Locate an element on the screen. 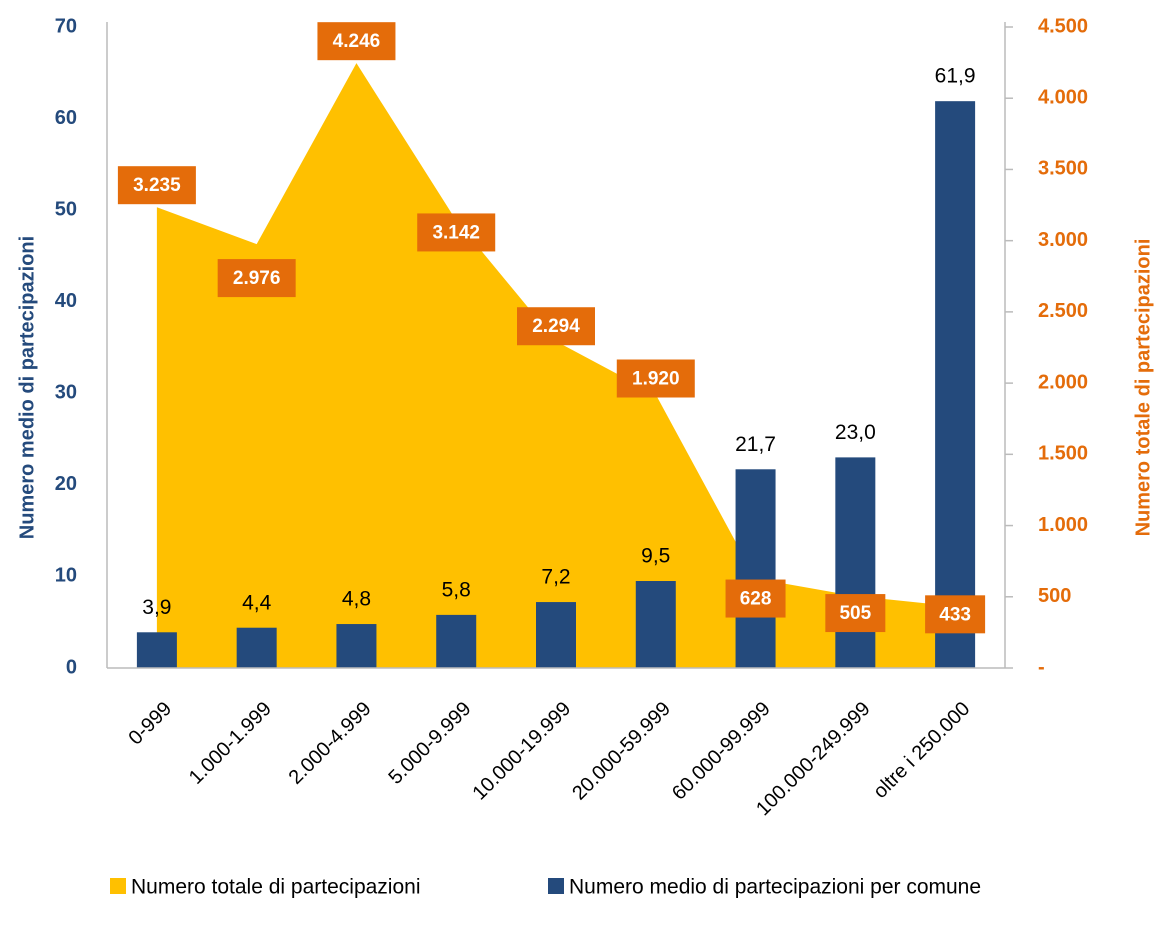  data-label: 5,8 is located at coordinates (456, 589).